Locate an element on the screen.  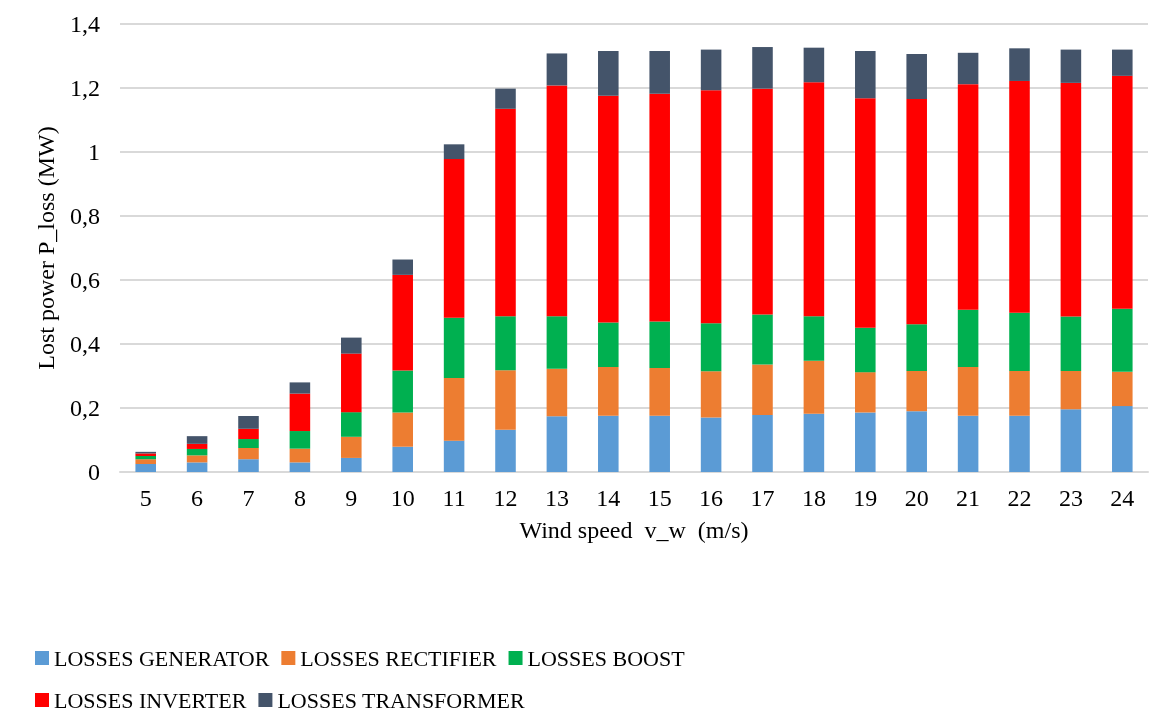
x-tick-label: 20 is located at coordinates (916, 498).